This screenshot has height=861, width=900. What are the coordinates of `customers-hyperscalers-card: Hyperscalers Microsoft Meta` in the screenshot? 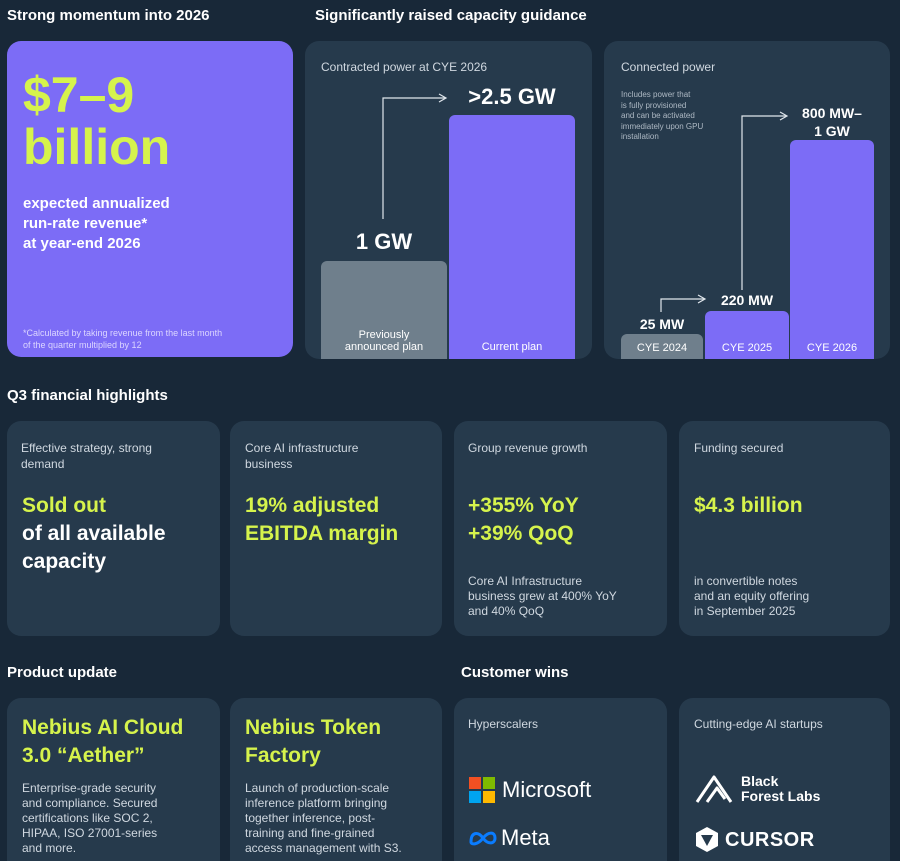 It's located at (560, 779).